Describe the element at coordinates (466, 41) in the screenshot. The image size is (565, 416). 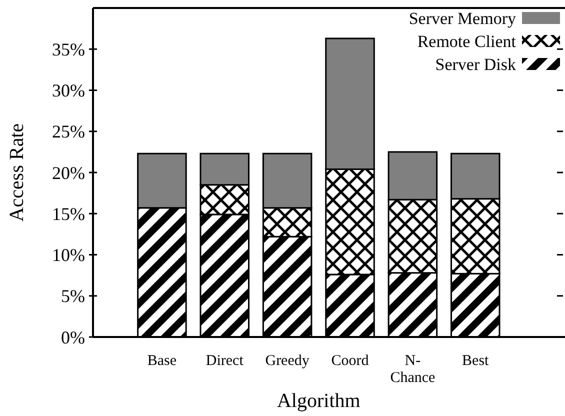
I see `legend-label: Remote Client` at that location.